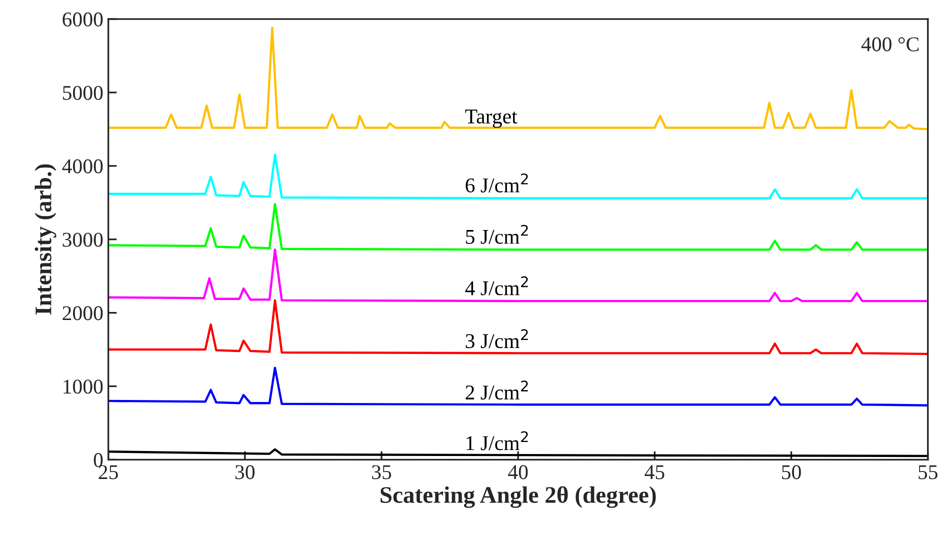  Describe the element at coordinates (245, 472) in the screenshot. I see `x-tick-label: 30` at that location.